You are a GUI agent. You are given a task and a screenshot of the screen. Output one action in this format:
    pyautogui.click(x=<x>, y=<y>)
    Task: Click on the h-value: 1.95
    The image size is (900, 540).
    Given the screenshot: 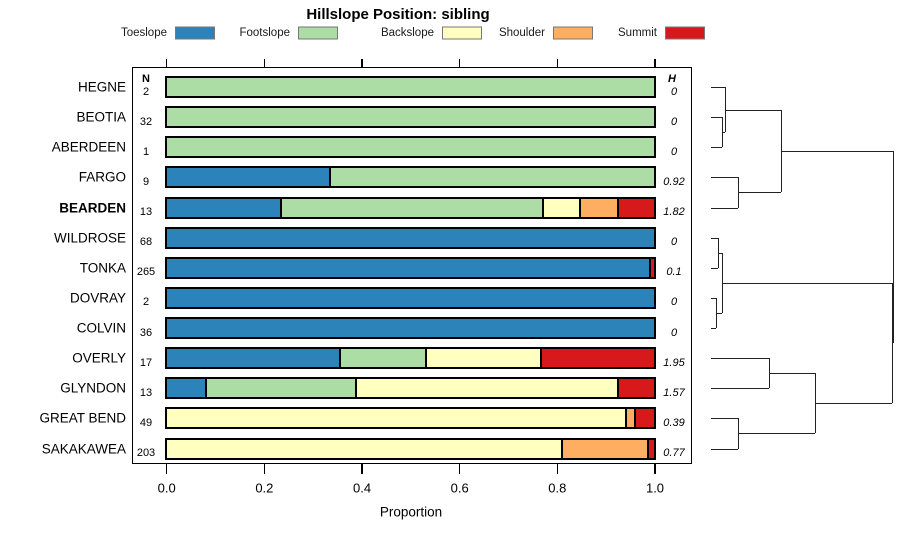 What is the action you would take?
    pyautogui.click(x=674, y=362)
    